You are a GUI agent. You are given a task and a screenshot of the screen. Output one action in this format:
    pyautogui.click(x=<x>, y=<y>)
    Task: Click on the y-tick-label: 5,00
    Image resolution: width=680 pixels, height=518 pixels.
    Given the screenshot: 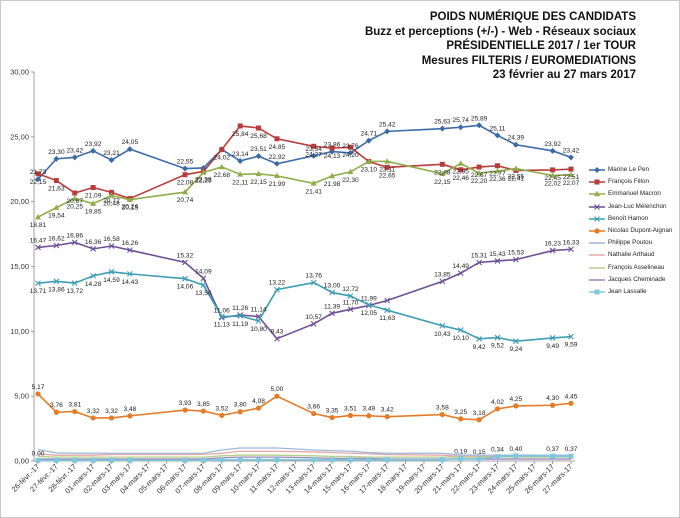 What is the action you would take?
    pyautogui.click(x=21, y=396)
    